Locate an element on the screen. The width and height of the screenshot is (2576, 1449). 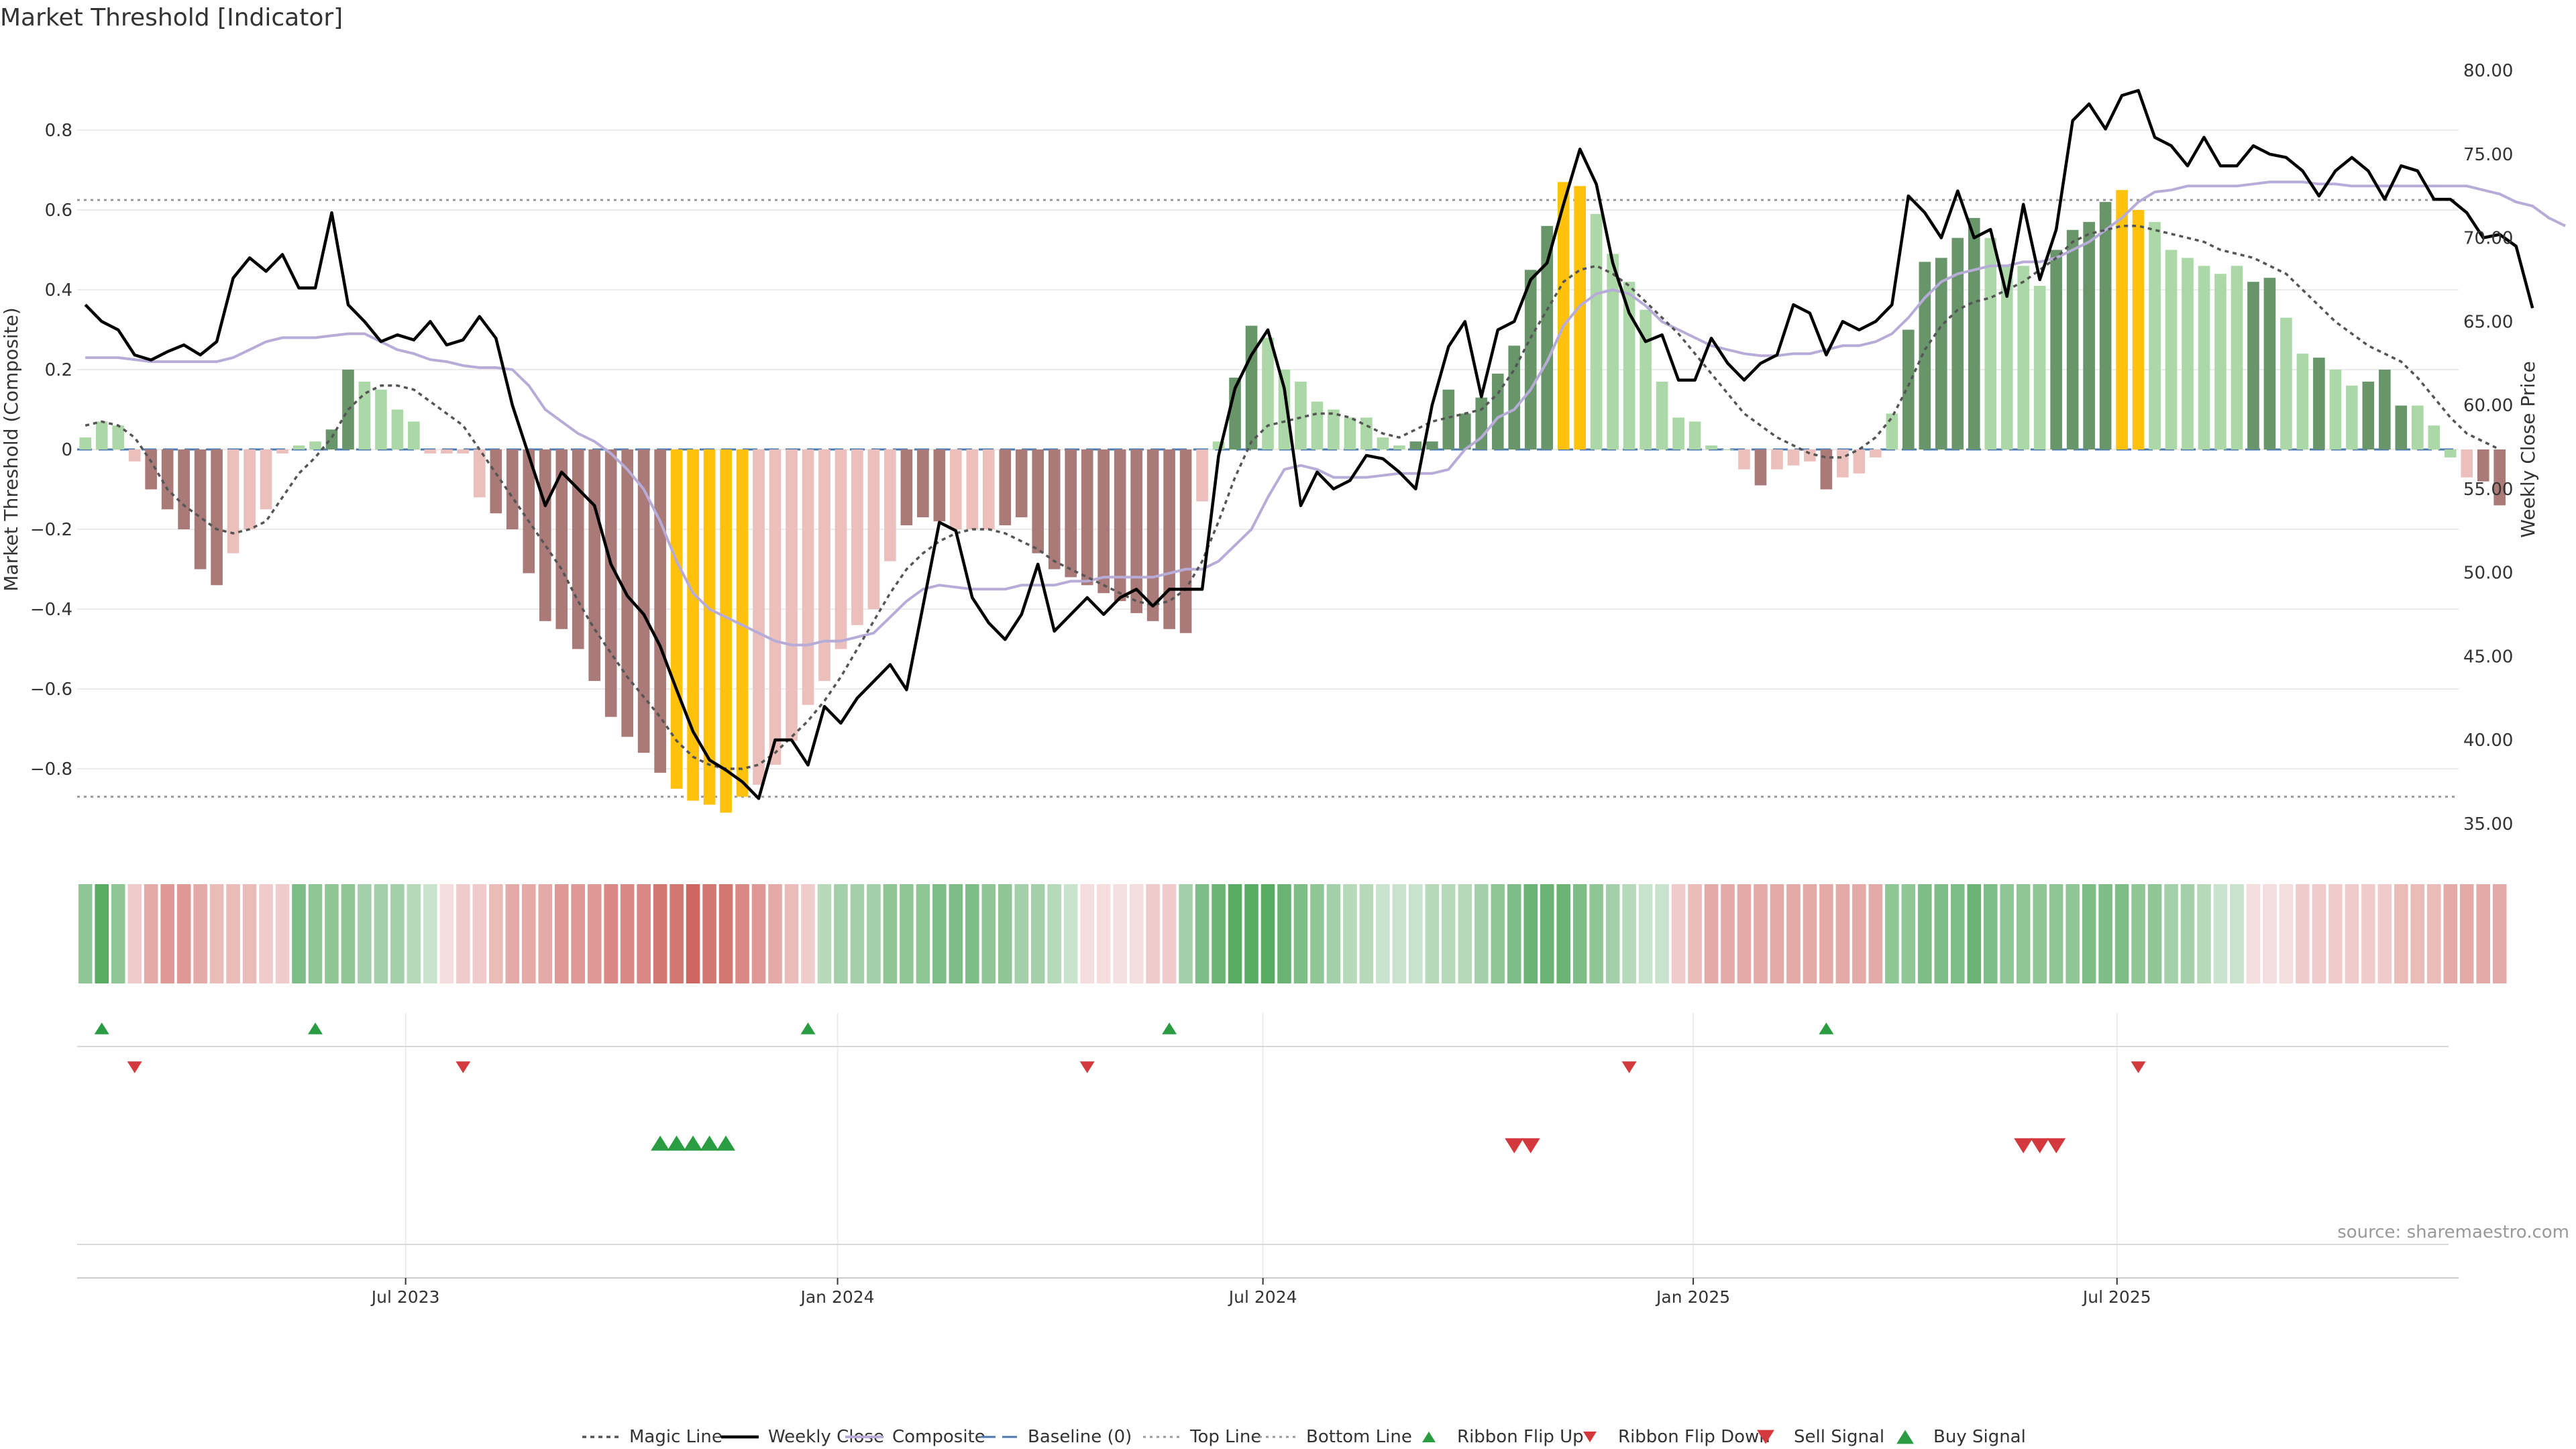
ribbon-flip-up-marker is located at coordinates (315, 1028).